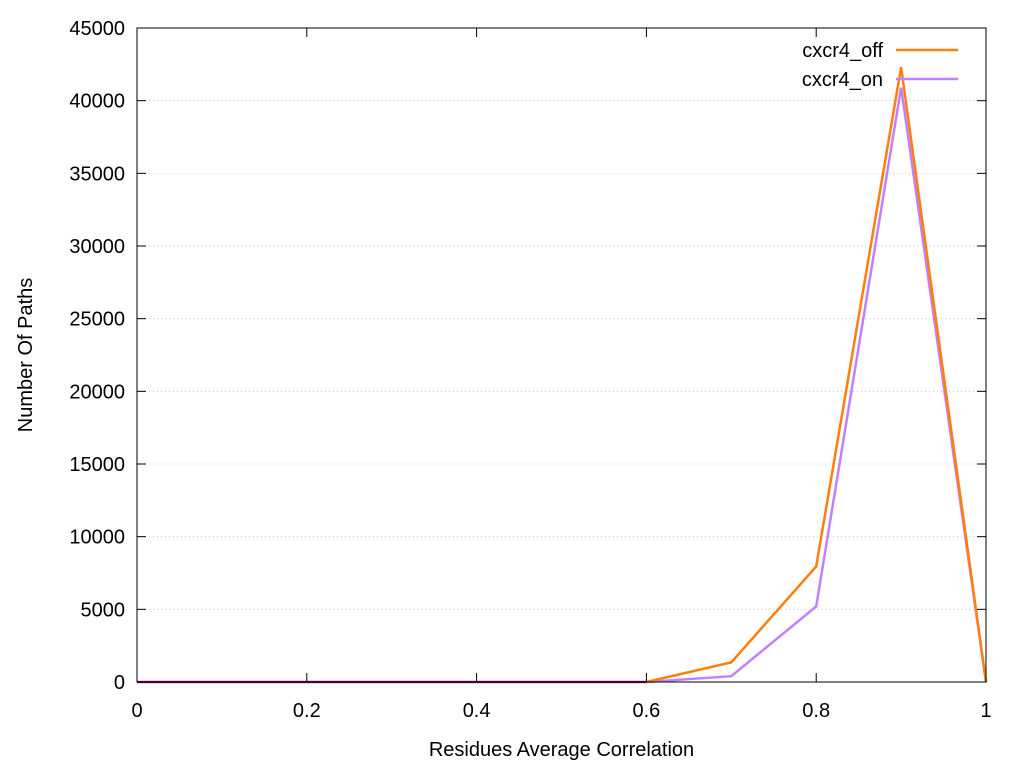 Image resolution: width=1024 pixels, height=768 pixels. What do you see at coordinates (97, 538) in the screenshot?
I see `y-tick-label: 10000` at bounding box center [97, 538].